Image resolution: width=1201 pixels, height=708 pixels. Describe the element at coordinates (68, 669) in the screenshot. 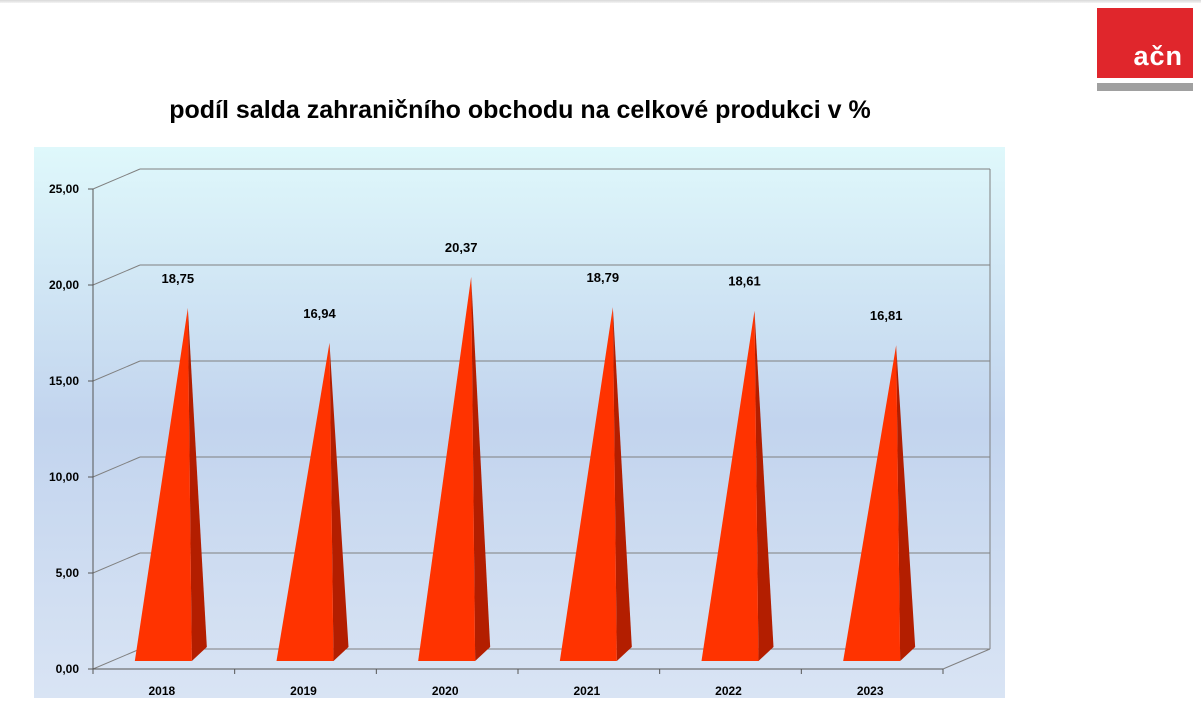

I see `y-tick-label: 0,00` at that location.